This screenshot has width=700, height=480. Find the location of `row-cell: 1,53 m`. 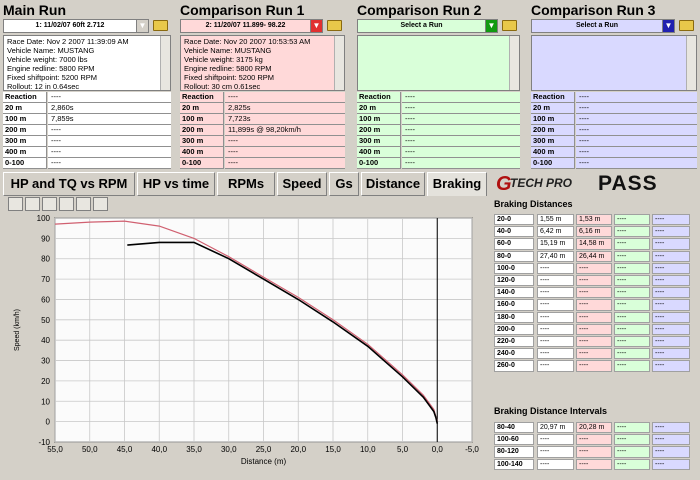

row-cell: 1,53 m is located at coordinates (594, 220).